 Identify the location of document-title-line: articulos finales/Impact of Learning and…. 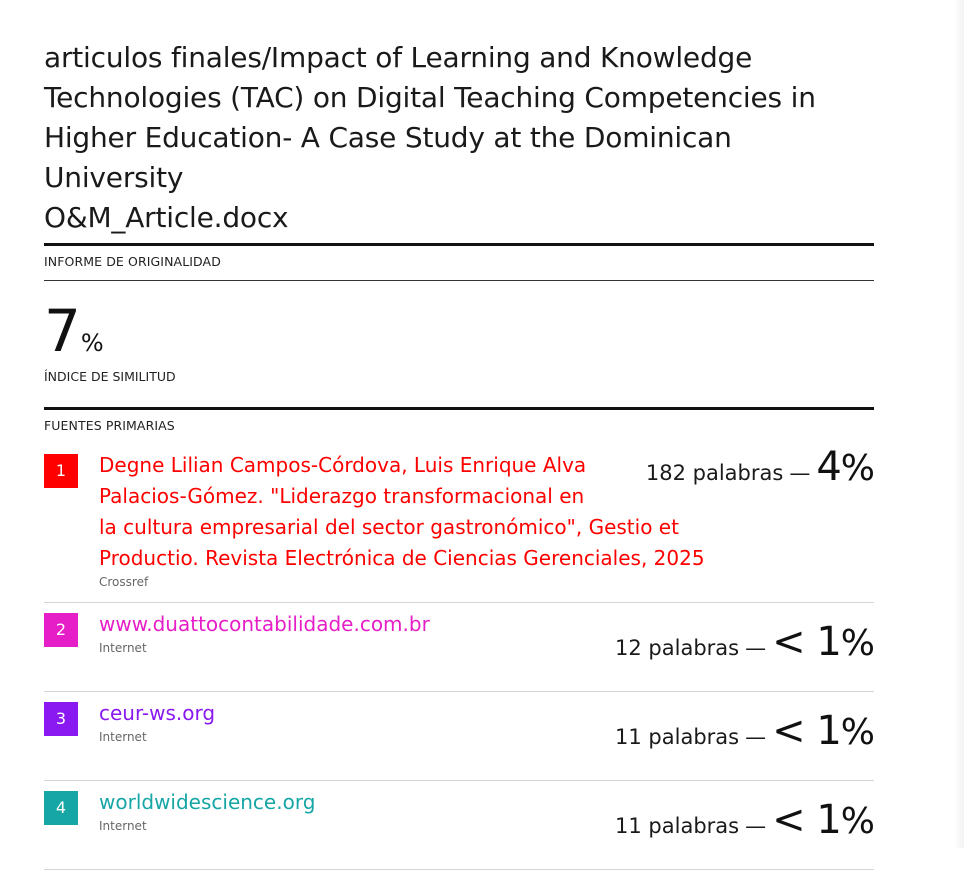
(398, 57).